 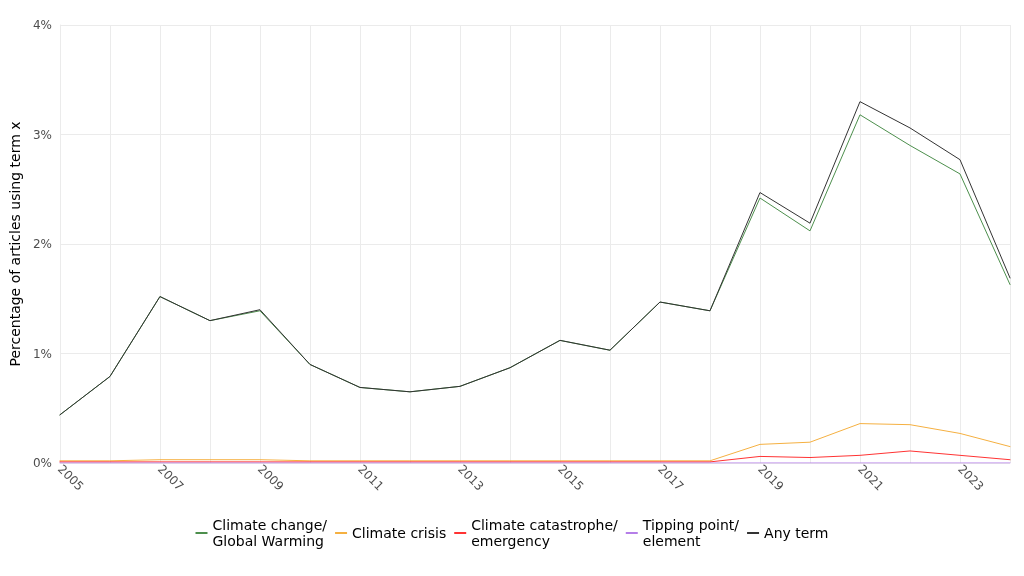 What do you see at coordinates (399, 533) in the screenshot?
I see `legend-label: Climate crisis` at bounding box center [399, 533].